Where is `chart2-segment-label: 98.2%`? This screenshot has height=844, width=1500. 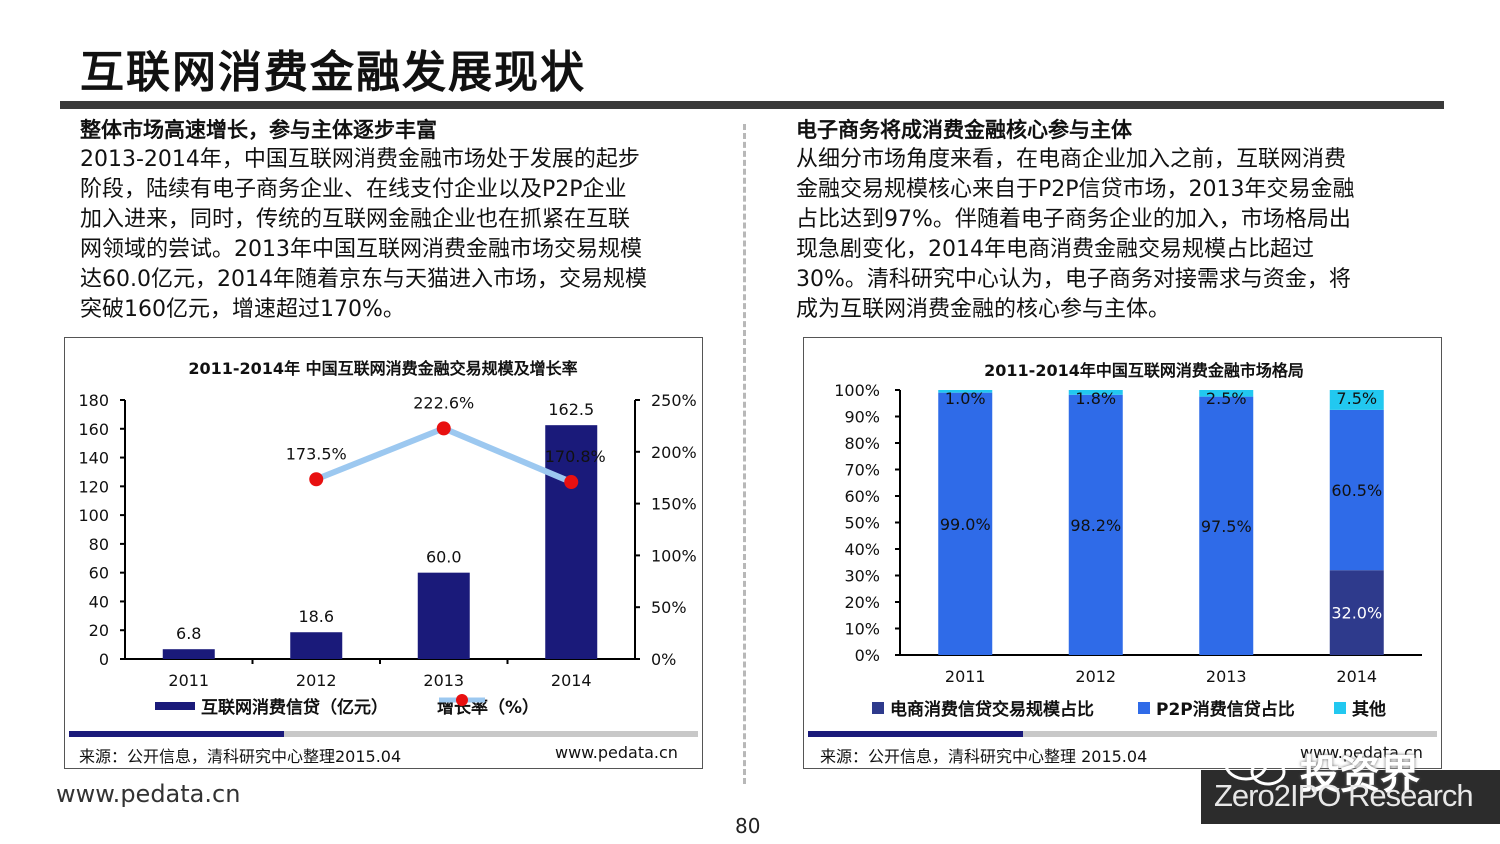
chart2-segment-label: 98.2% is located at coordinates (1095, 525).